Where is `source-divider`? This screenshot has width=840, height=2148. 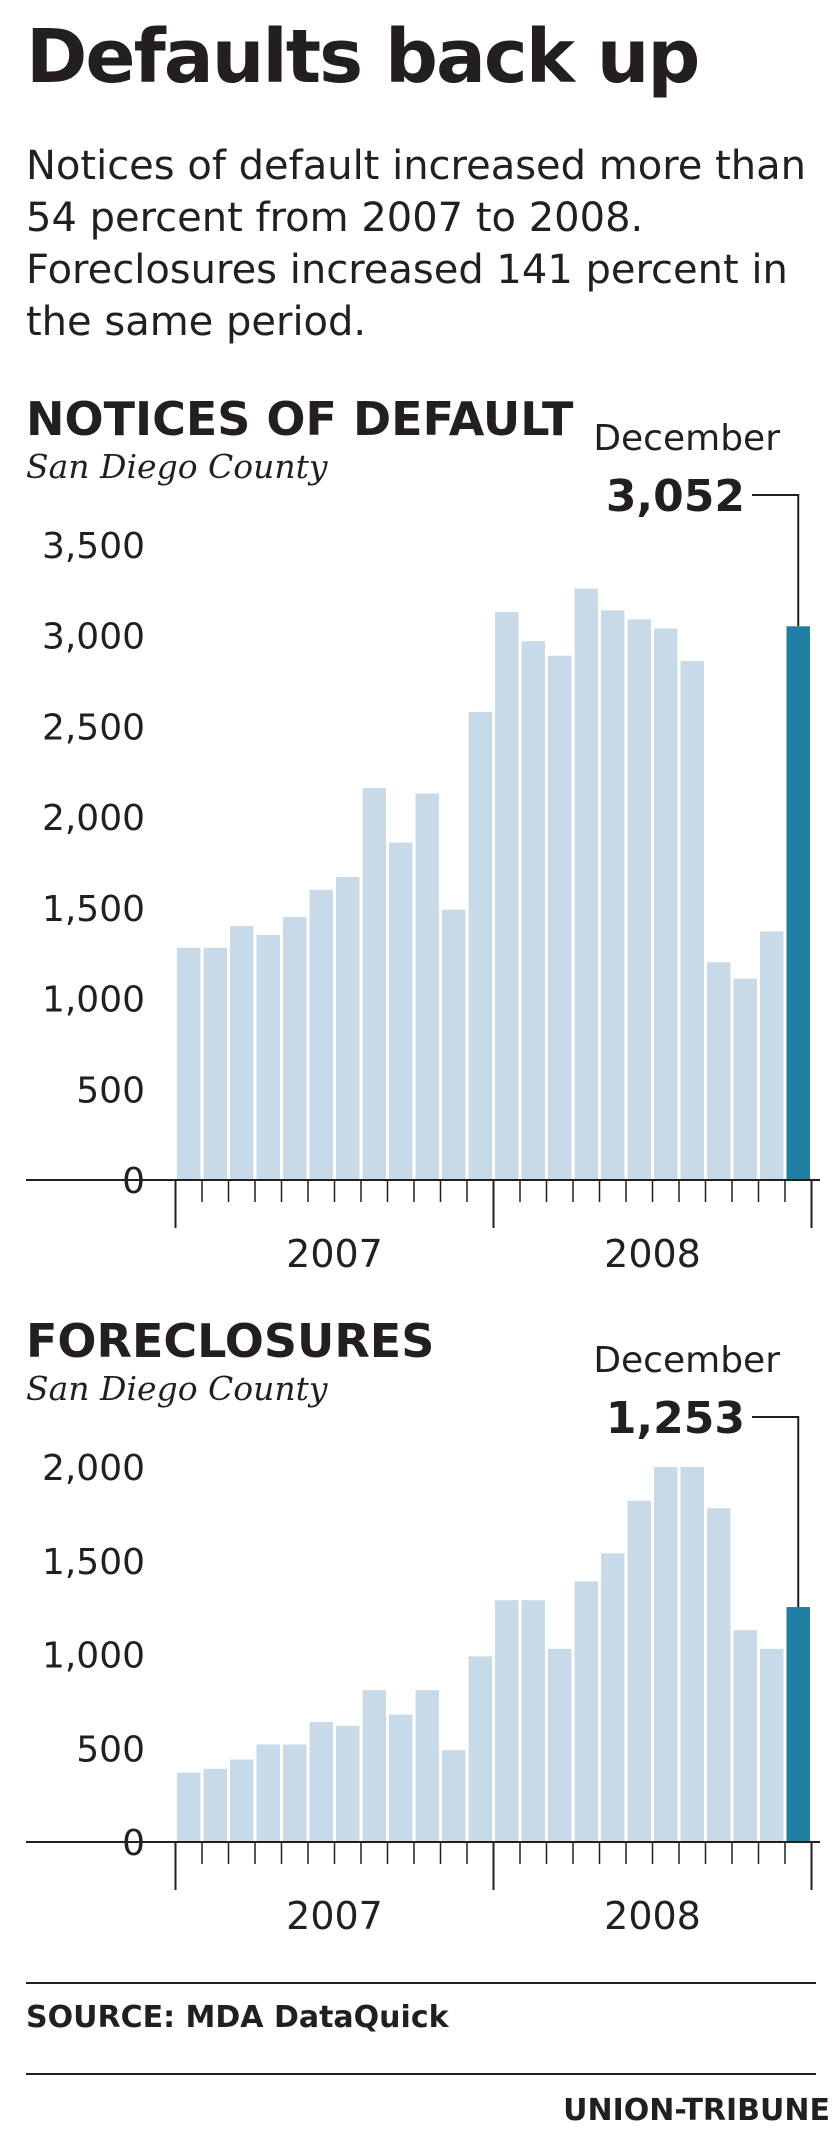
source-divider is located at coordinates (421, 1983).